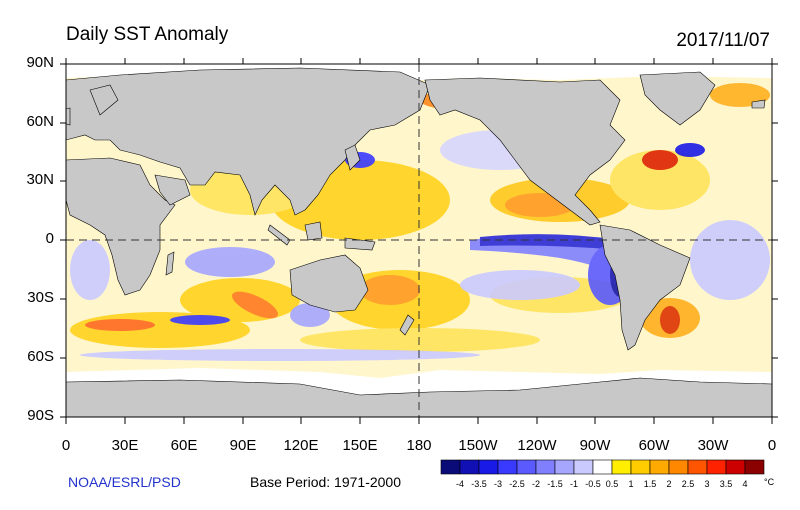 The image size is (800, 510). I want to click on colorbar-unit: °C, so click(769, 482).